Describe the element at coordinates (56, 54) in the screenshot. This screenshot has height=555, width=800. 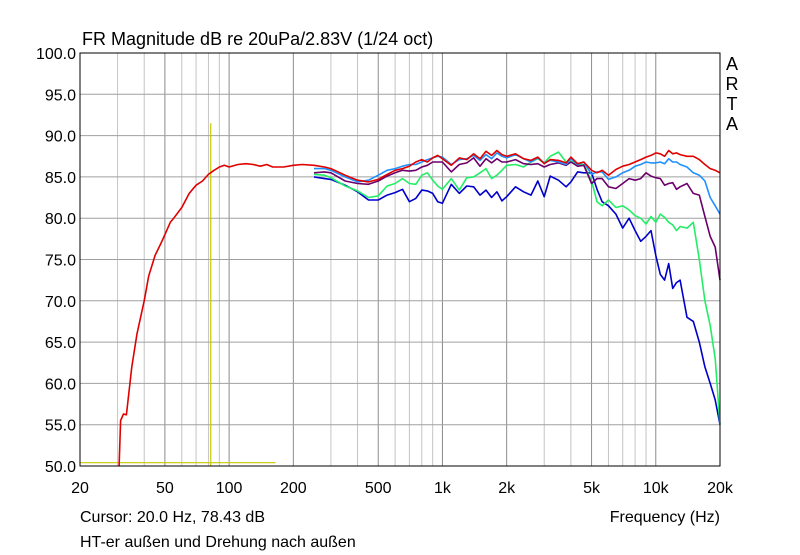
I see `y-tick-label: 100.0` at that location.